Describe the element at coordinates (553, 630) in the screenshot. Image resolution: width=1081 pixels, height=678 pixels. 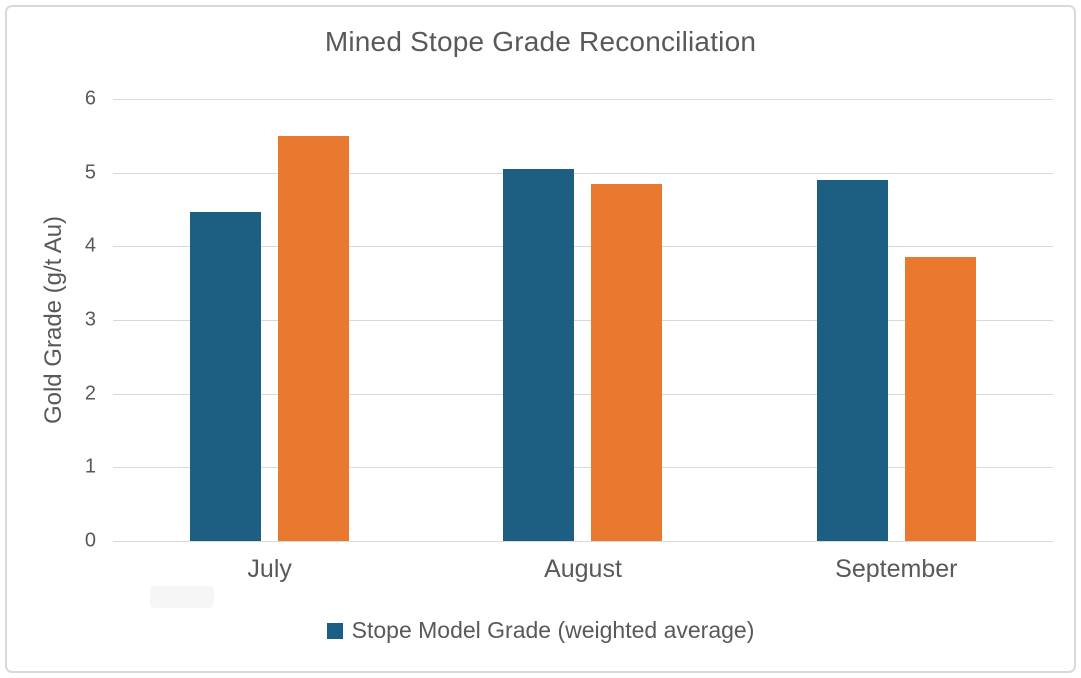
I see `legend-label: Stope Model Grade (weighted average)` at that location.